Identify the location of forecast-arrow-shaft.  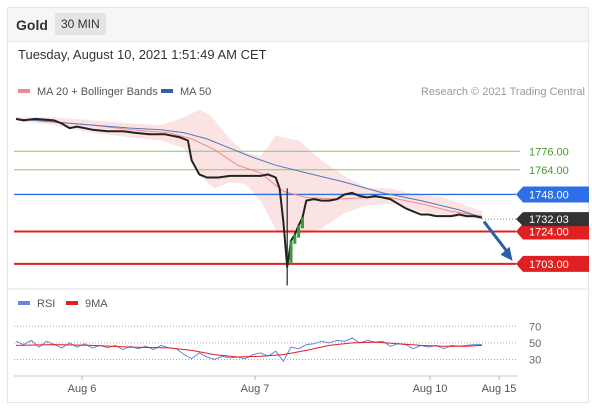
(496, 238).